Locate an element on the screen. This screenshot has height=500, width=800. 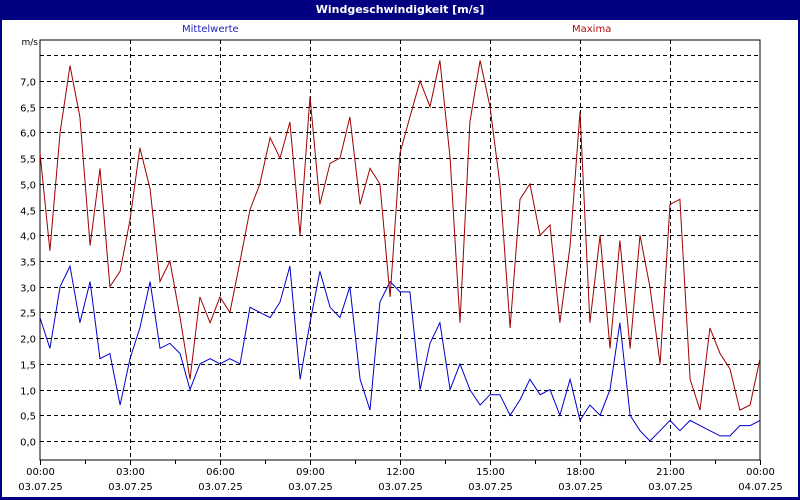
y-tick-label: 6,0 is located at coordinates (28, 134).